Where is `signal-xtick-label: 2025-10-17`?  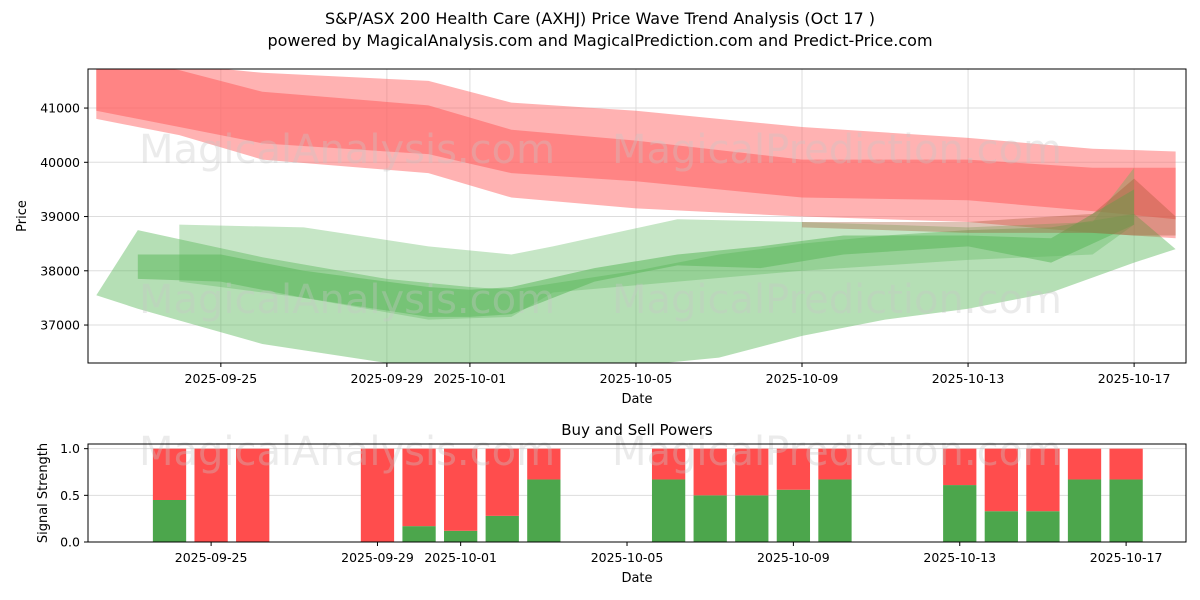 signal-xtick-label: 2025-10-17 is located at coordinates (1126, 557).